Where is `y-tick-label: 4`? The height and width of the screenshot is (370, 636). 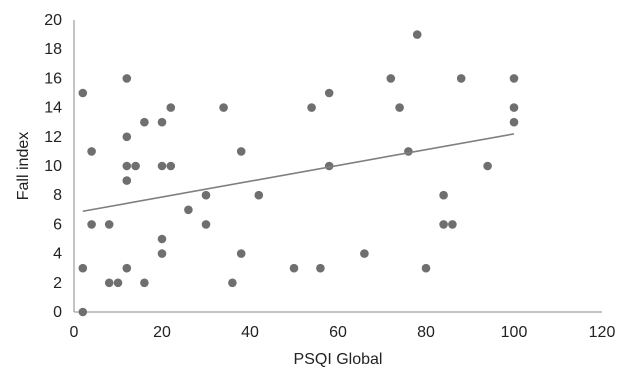 y-tick-label: 4 is located at coordinates (57, 254).